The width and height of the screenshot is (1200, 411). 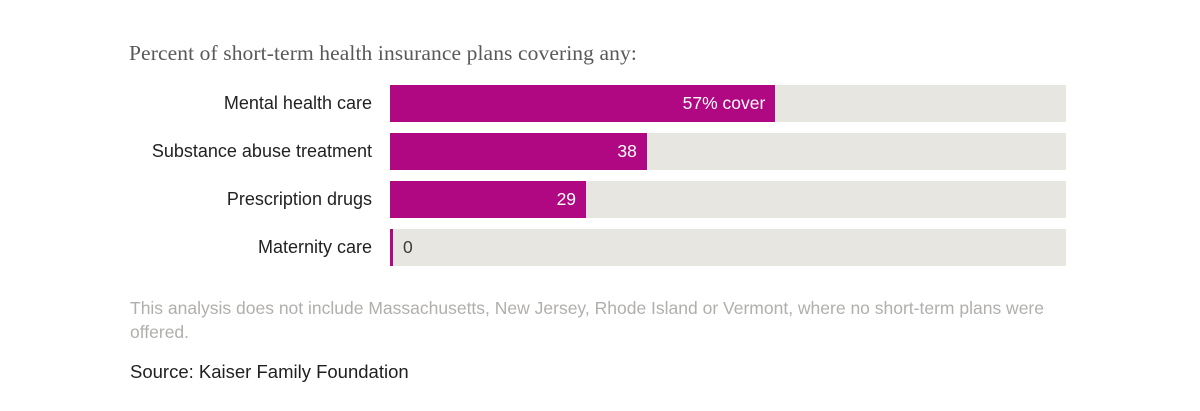 I want to click on zero-bar-tick, so click(x=391, y=247).